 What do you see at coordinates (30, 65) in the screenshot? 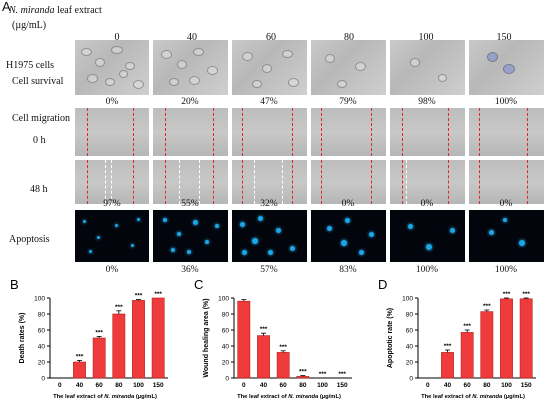
I see `row-label-cell-line: H1975 cells` at bounding box center [30, 65].